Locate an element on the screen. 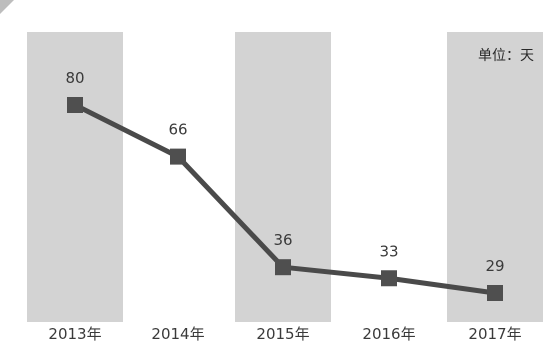 The width and height of the screenshot is (551, 346). data-label: 33 is located at coordinates (388, 251).